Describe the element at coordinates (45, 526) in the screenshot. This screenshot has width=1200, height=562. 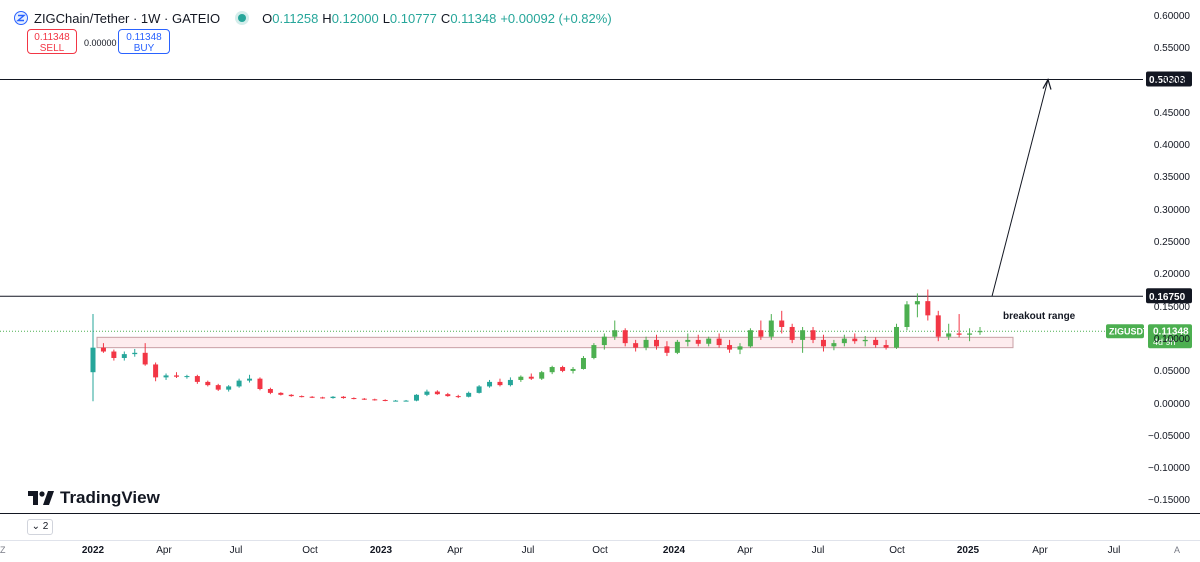
I see `pane-count: 2` at that location.